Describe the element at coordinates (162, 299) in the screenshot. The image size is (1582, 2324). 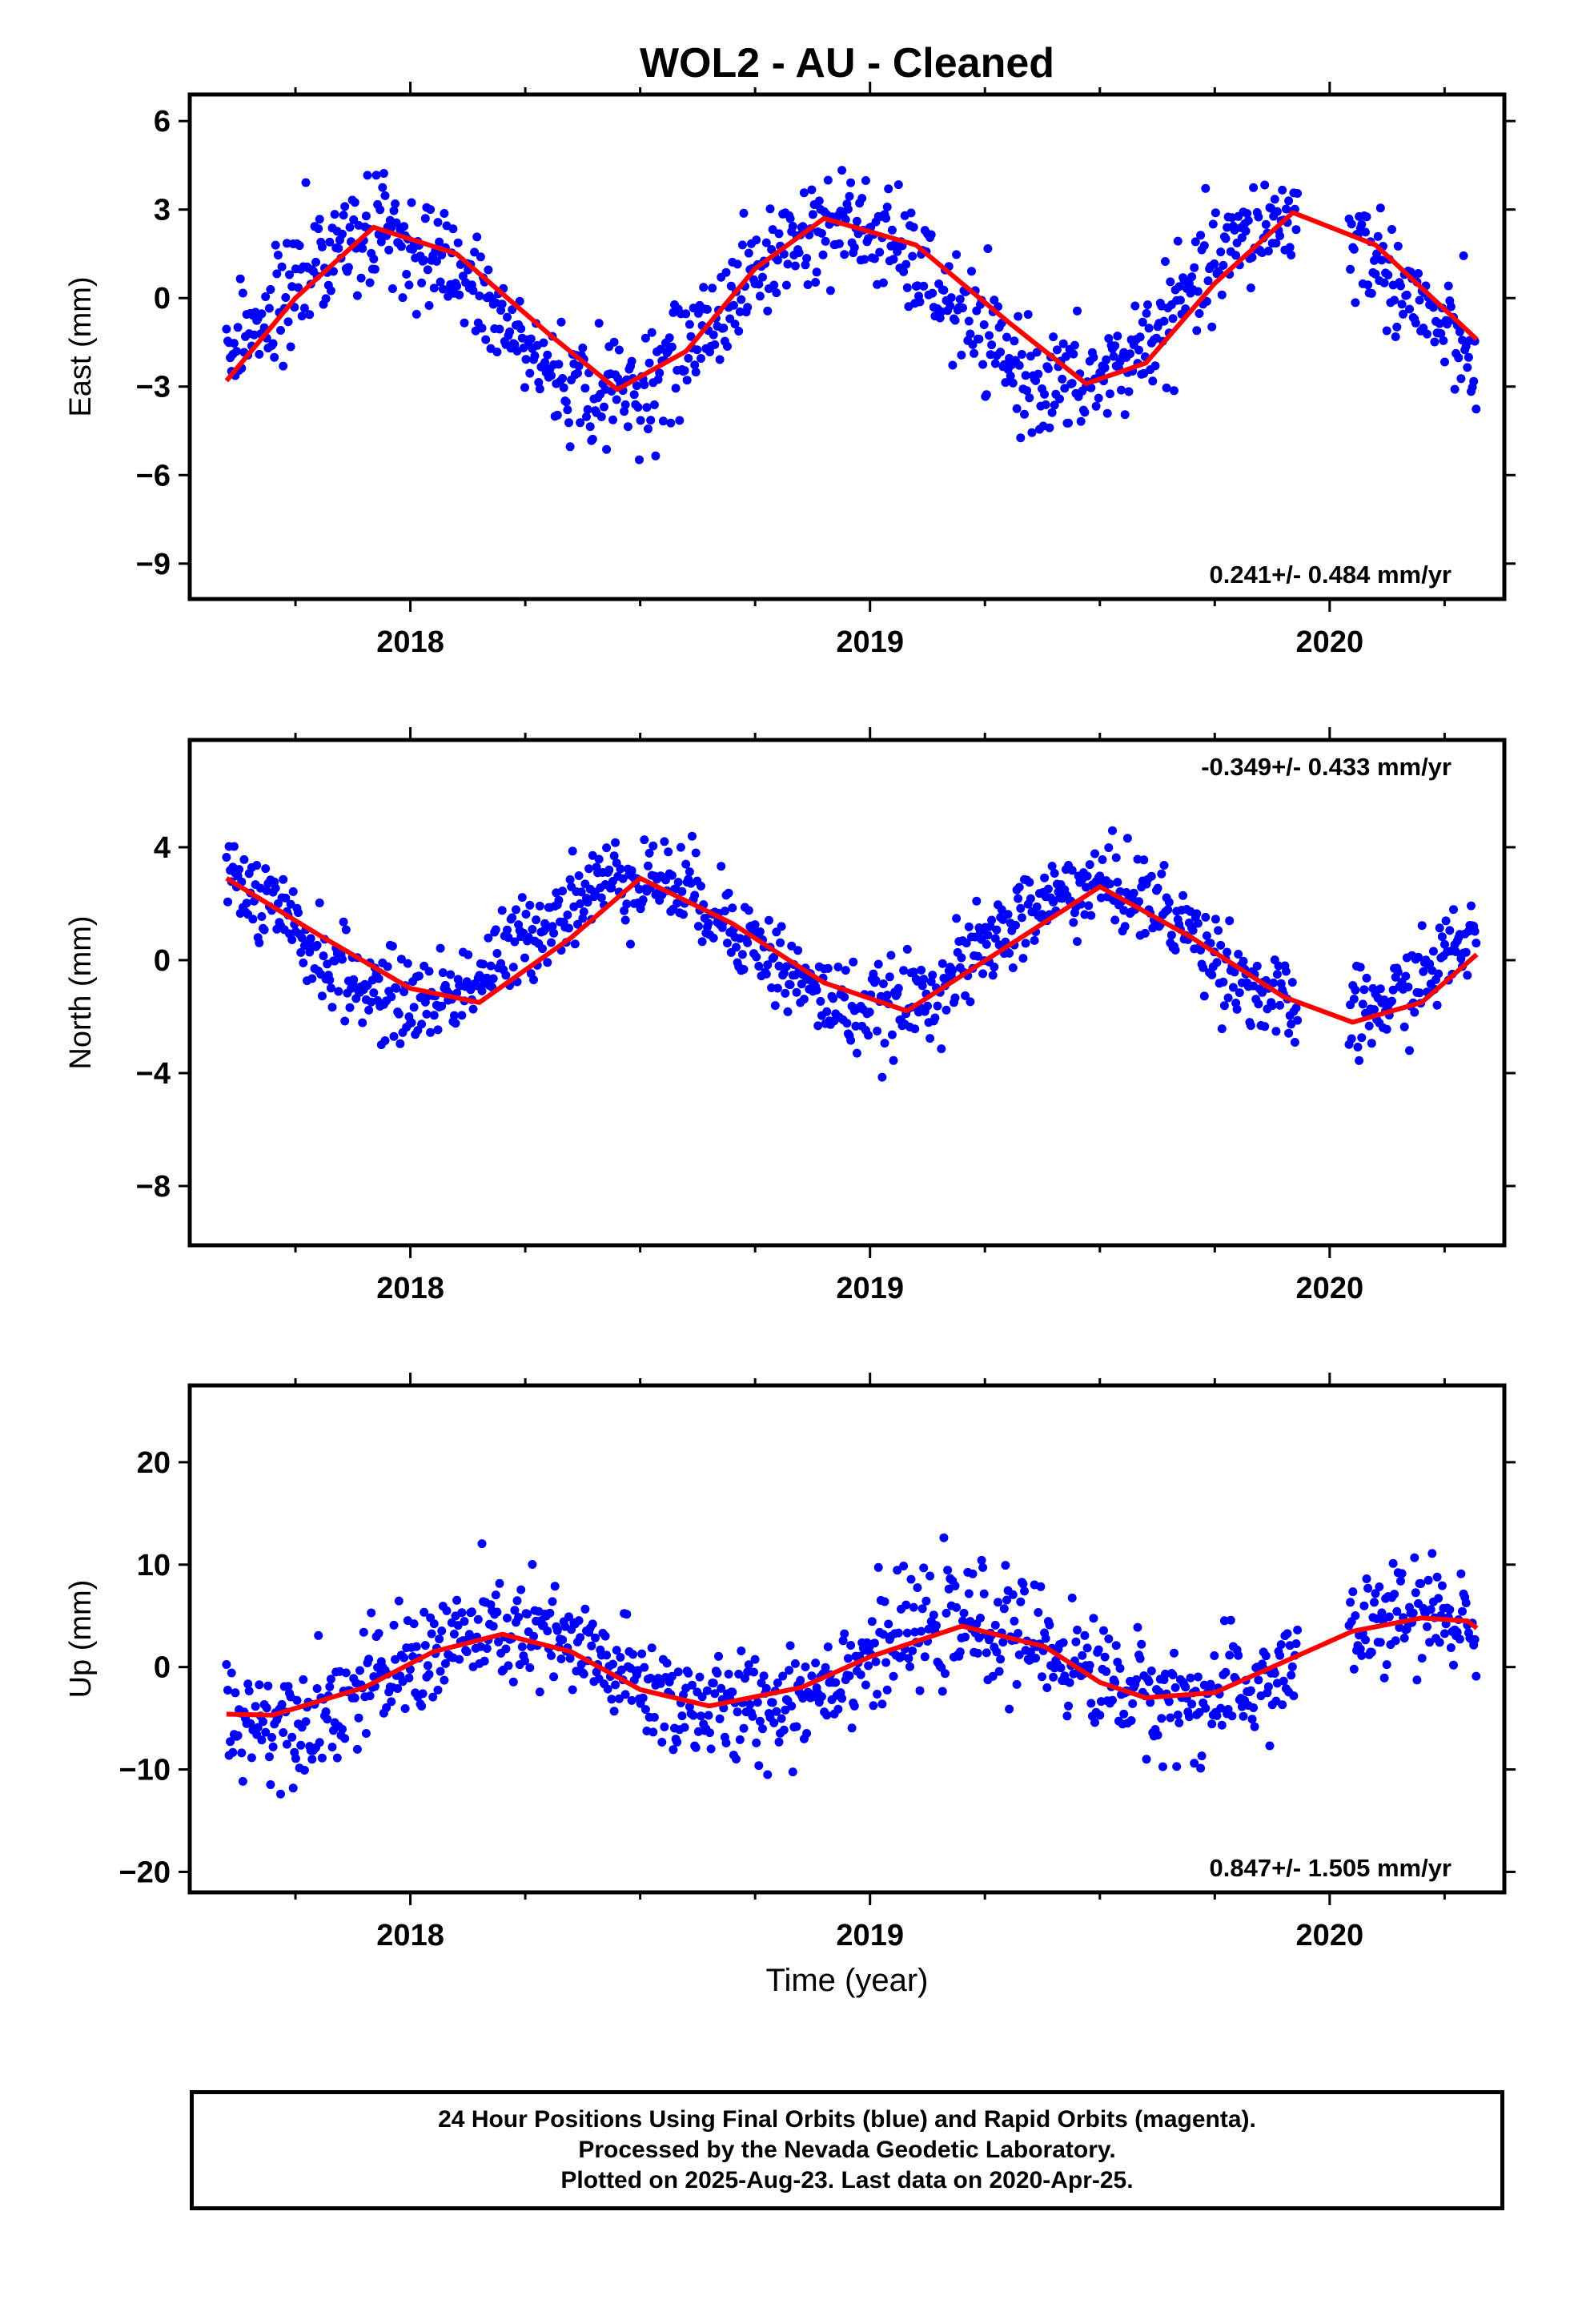
I see `east-y-tick-label: 0` at that location.